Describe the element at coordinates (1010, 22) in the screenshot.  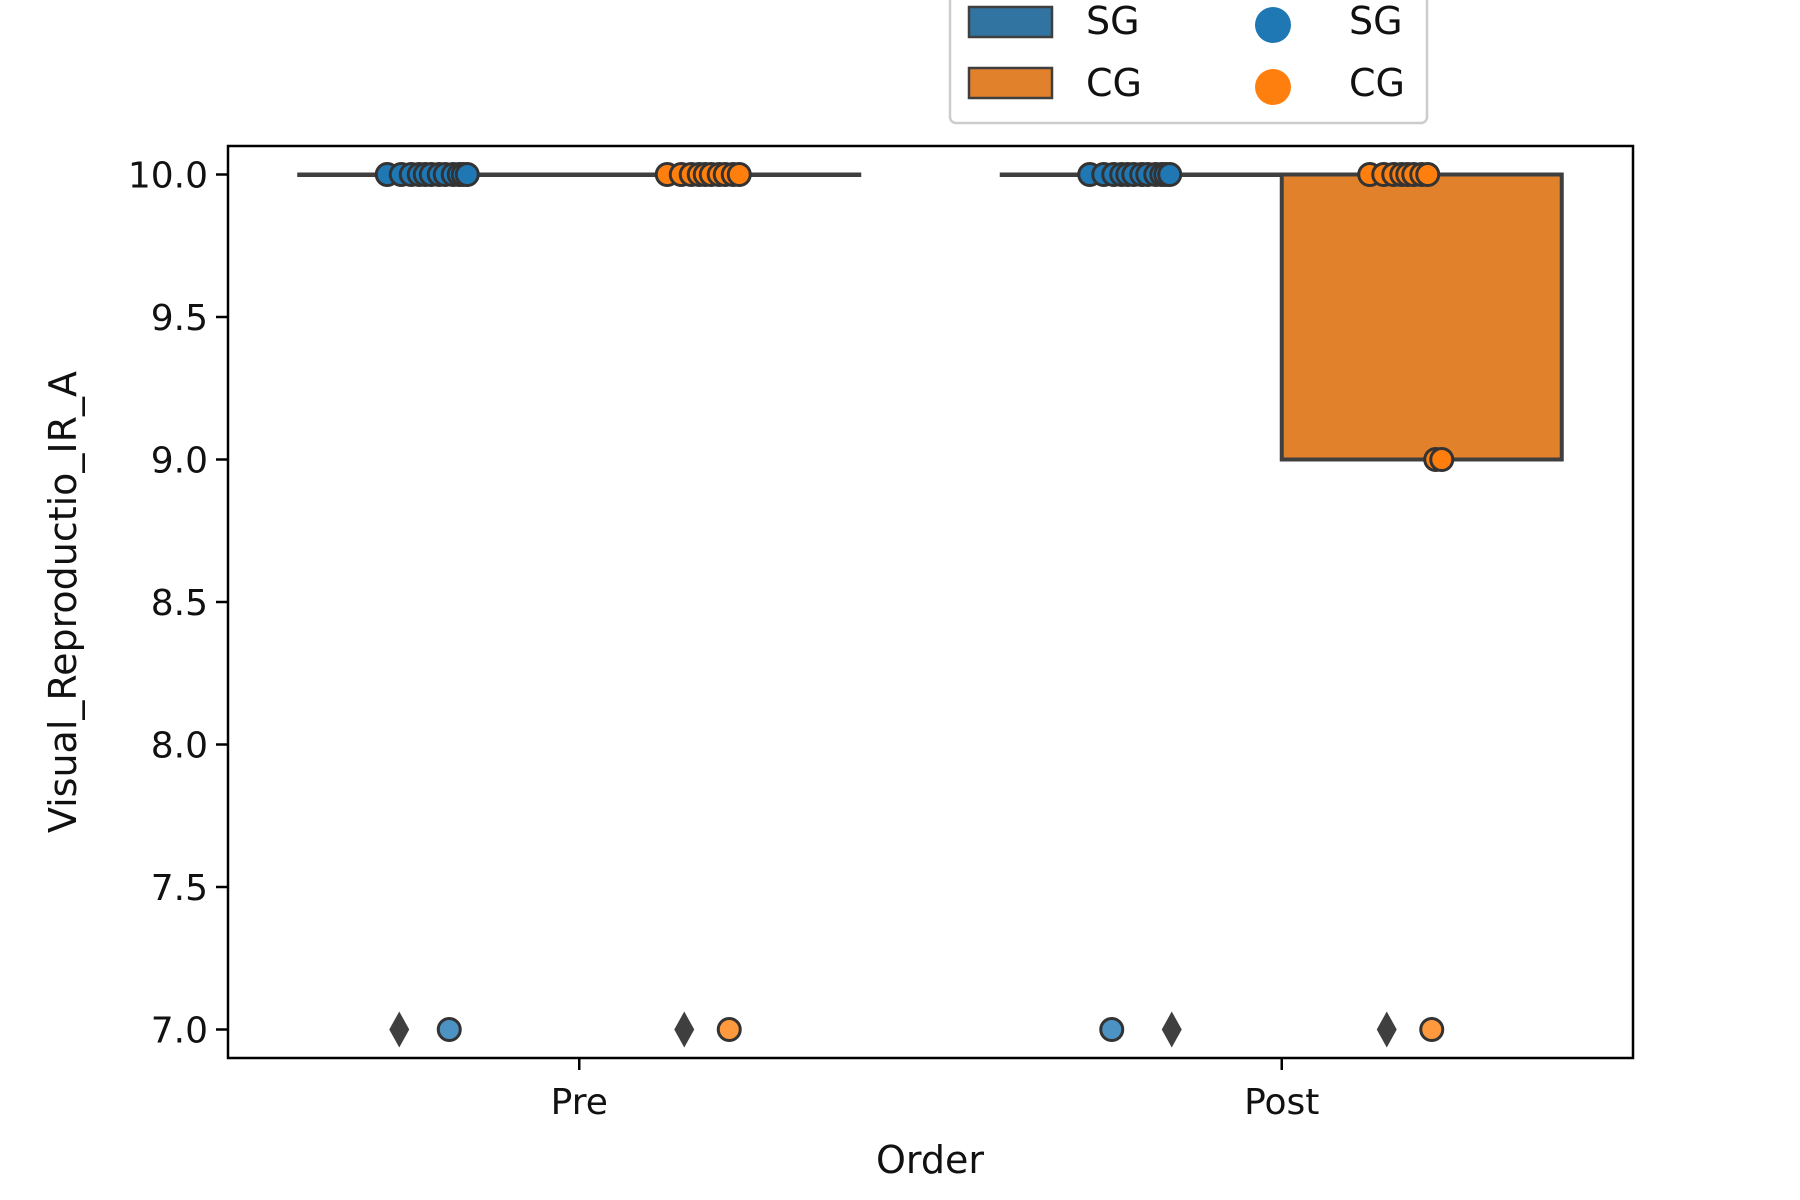
I see `legend-box-swatch-sg` at that location.